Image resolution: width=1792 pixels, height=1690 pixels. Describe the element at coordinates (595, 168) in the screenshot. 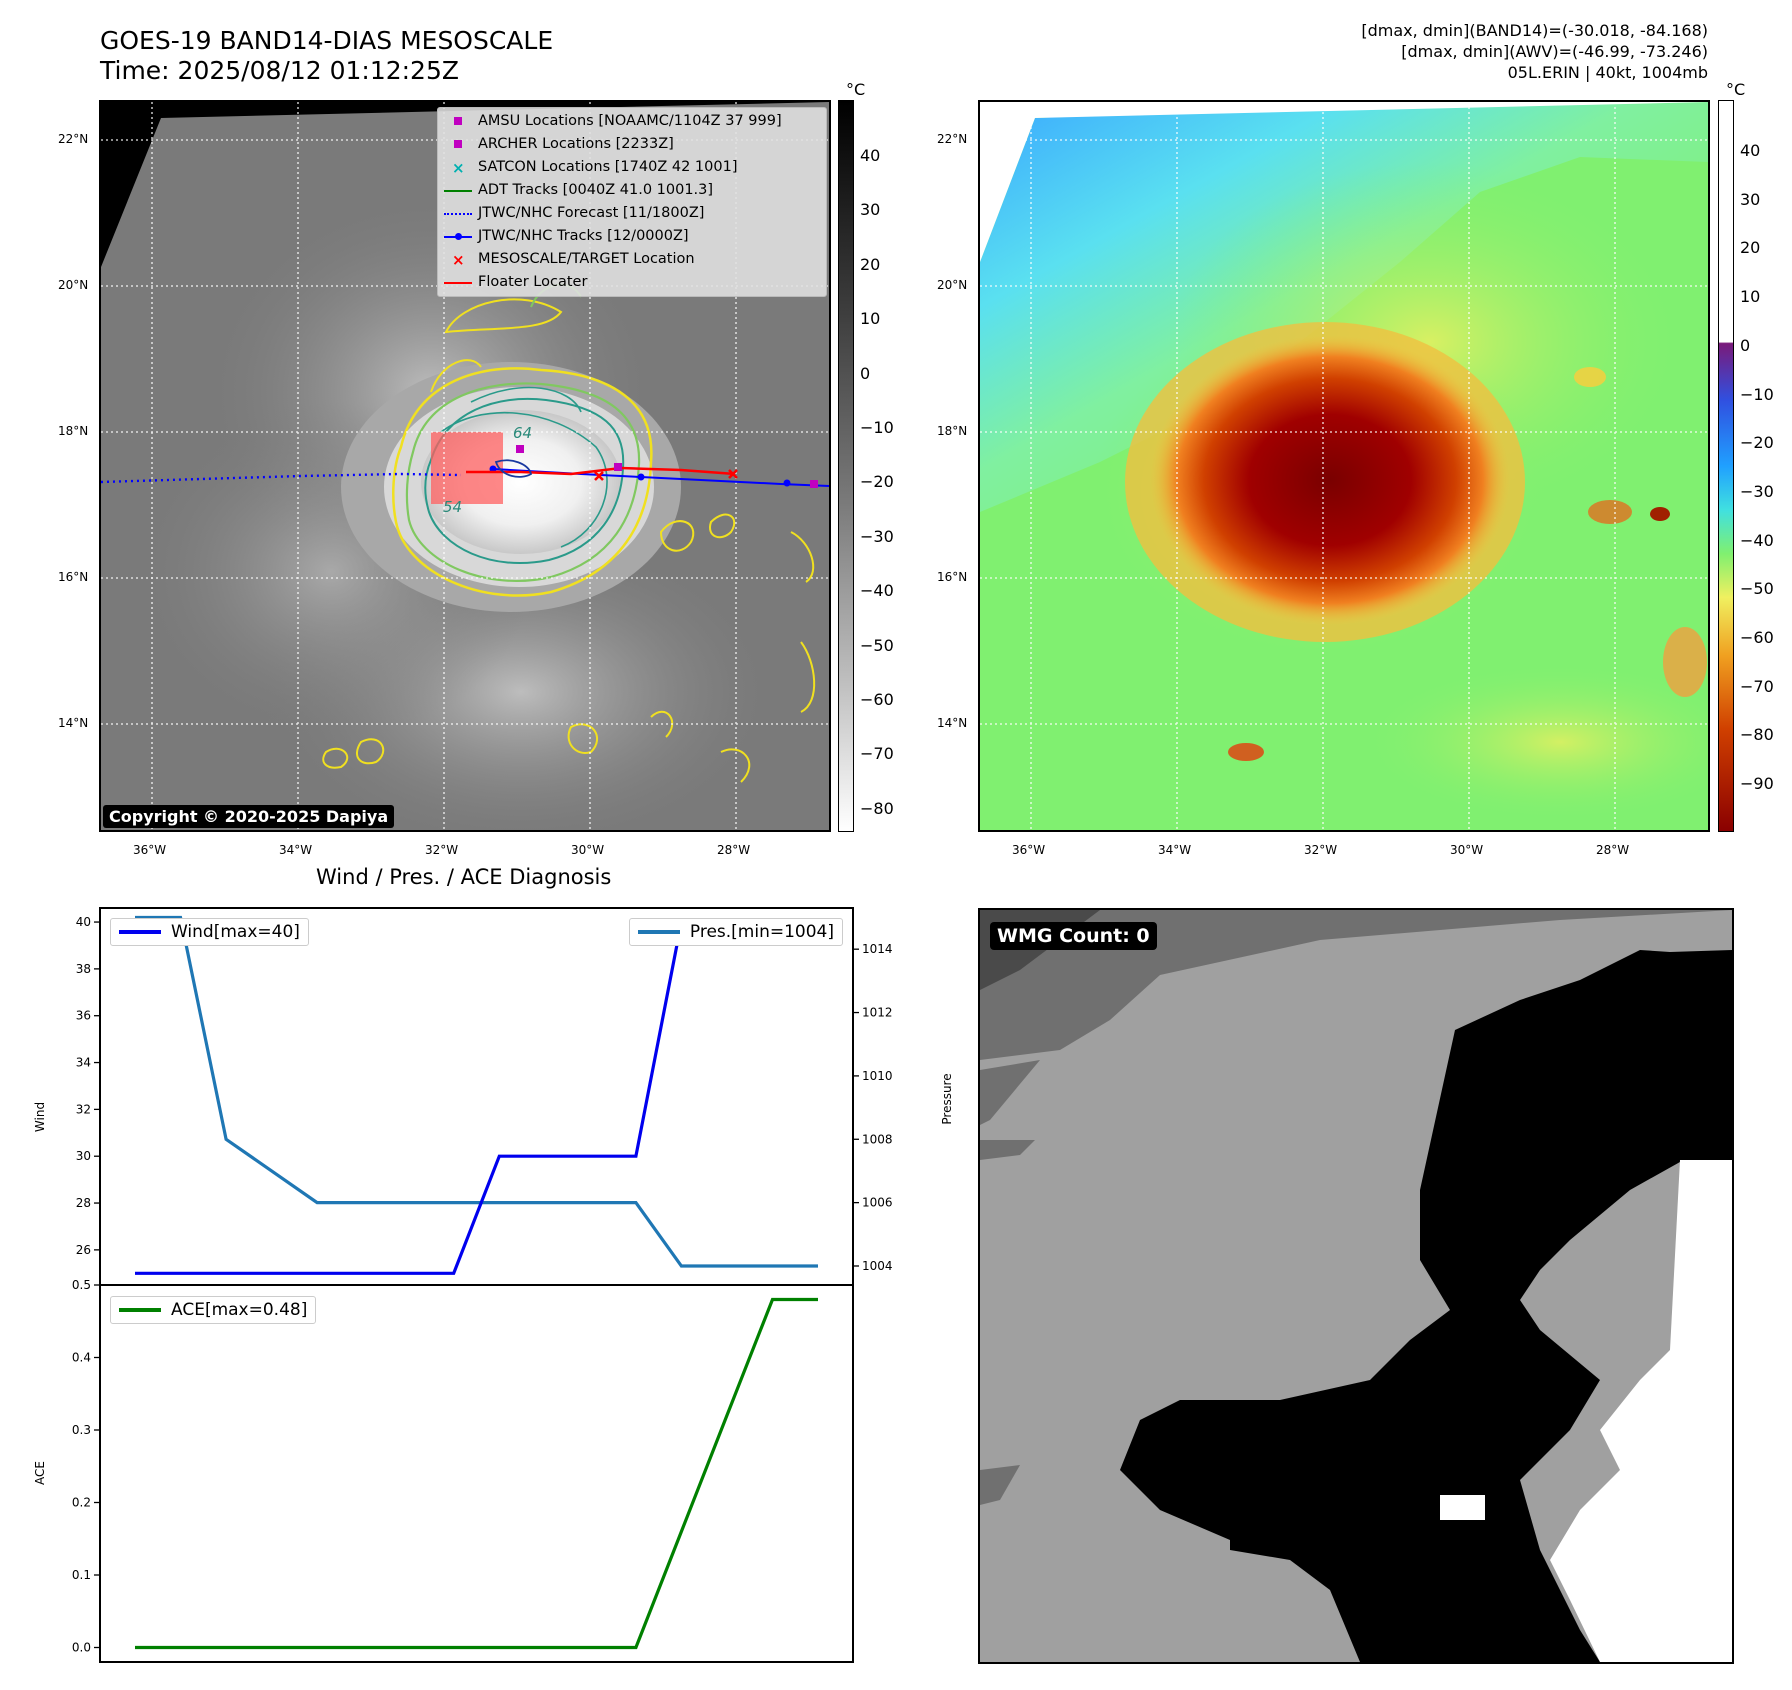

I see `legend-item-satcon: × SATCON Locations [1740Z 42 1001]` at that location.